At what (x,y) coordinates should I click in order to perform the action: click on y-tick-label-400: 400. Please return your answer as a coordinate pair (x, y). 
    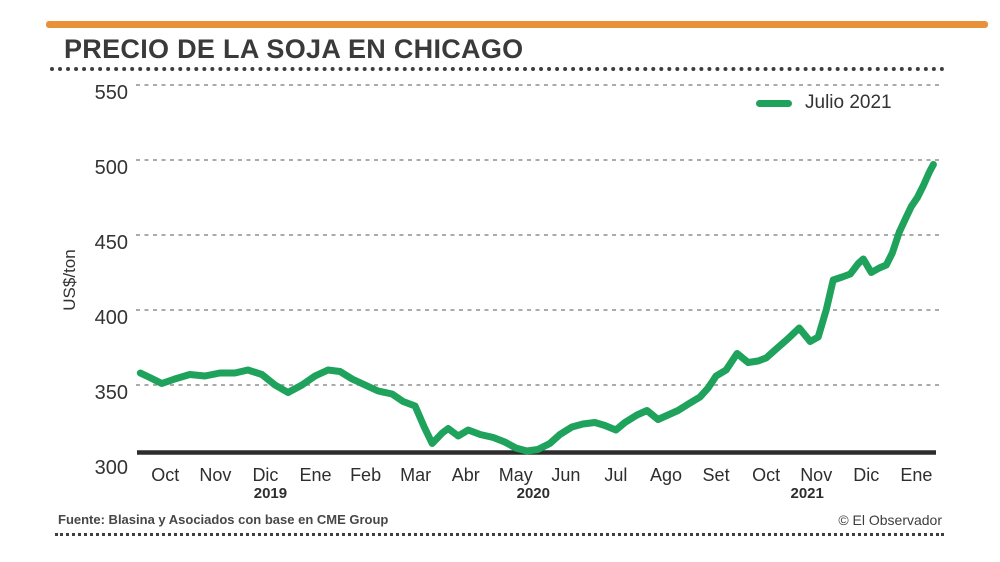
    Looking at the image, I should click on (111, 318).